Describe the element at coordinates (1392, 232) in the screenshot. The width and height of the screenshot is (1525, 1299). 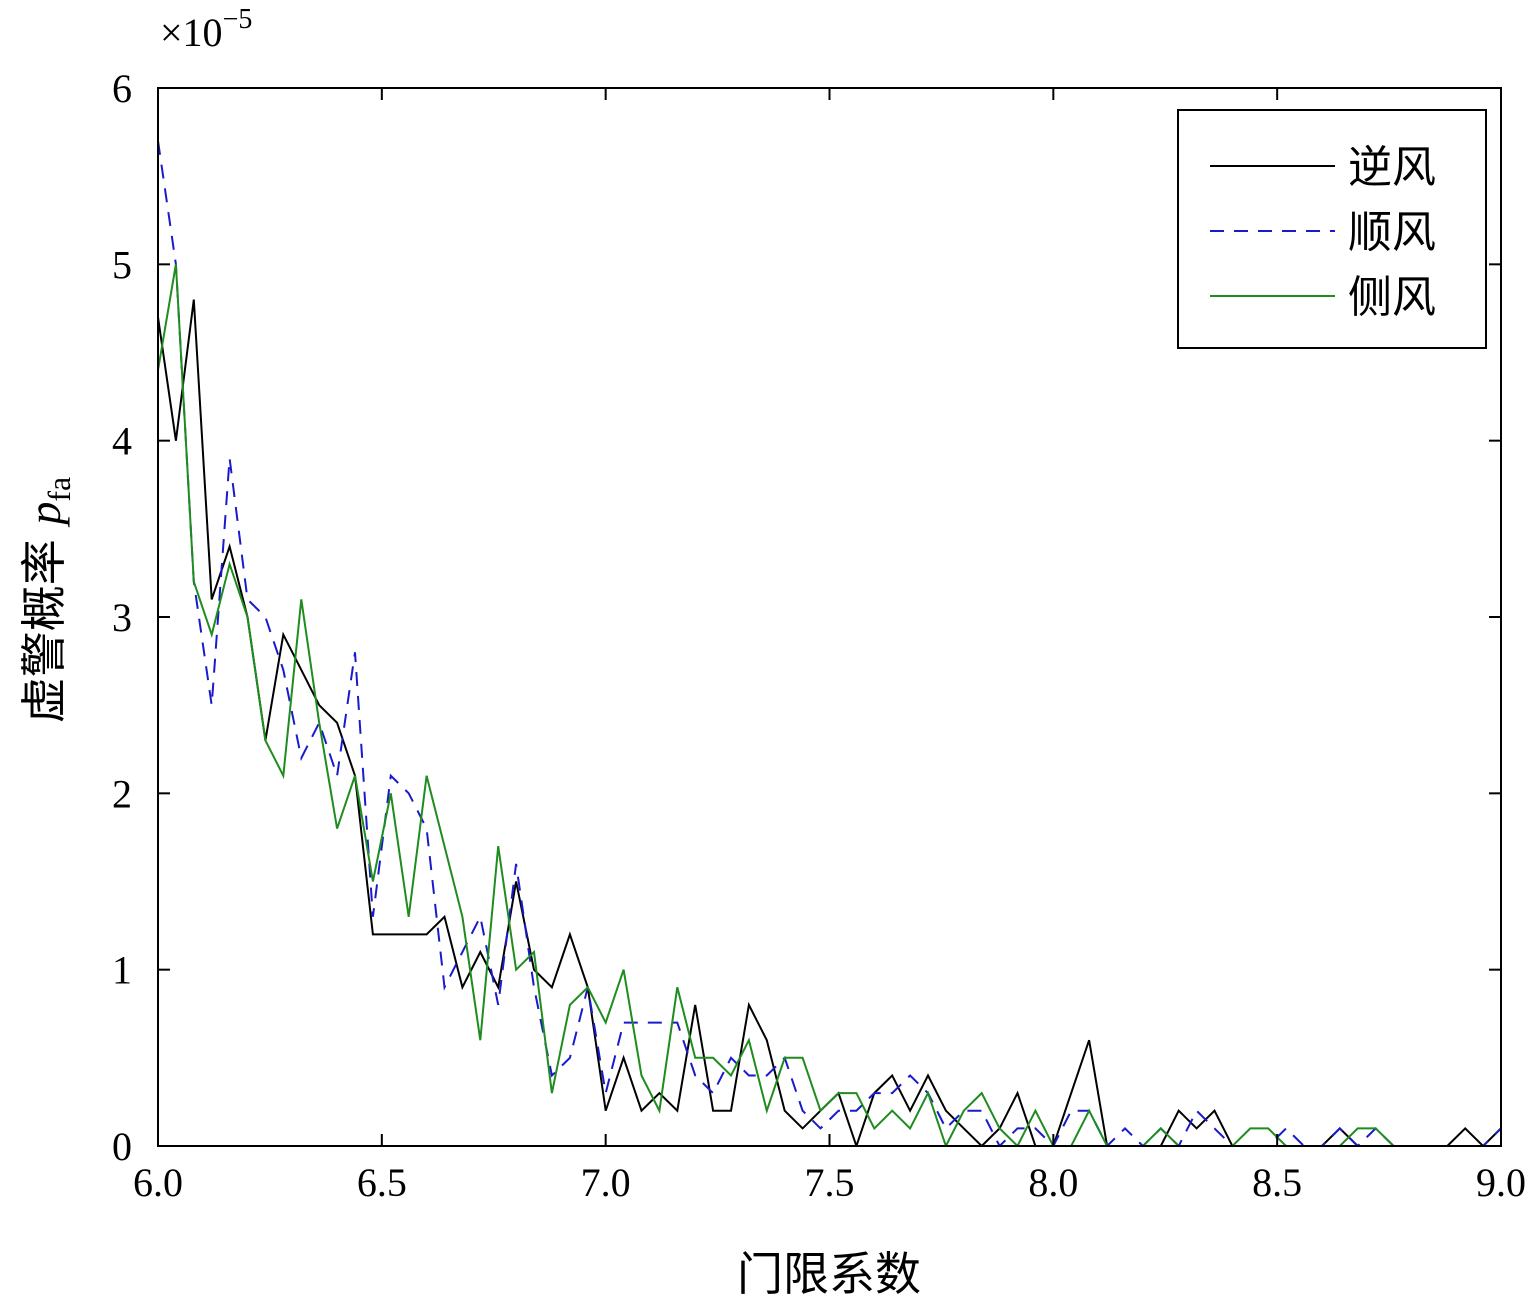
I see `legend-label-1: 顺风` at that location.